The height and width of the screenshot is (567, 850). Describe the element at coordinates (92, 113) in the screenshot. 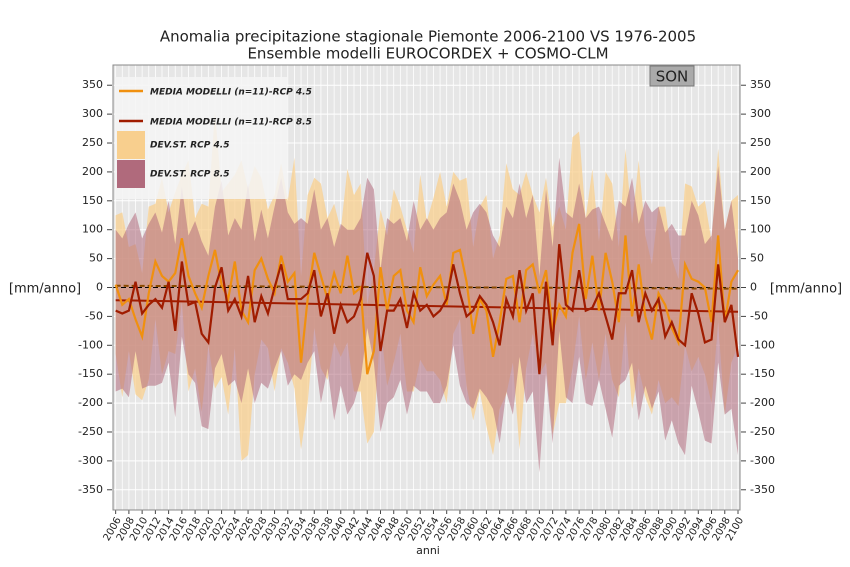

I see `y-tick-label: 300` at that location.